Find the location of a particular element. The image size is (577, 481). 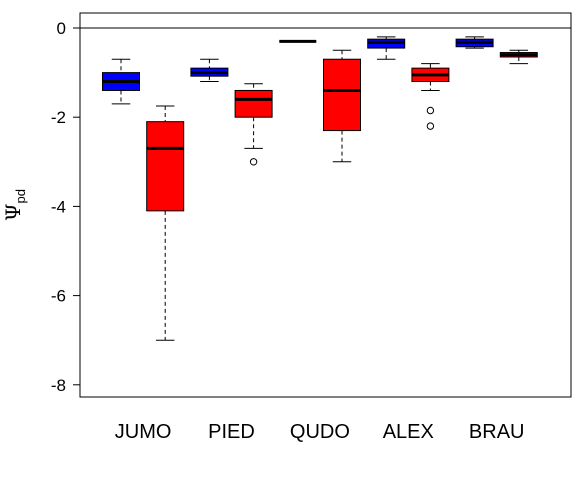

y-axis-label-symbol: Ψ is located at coordinates (13, 212).